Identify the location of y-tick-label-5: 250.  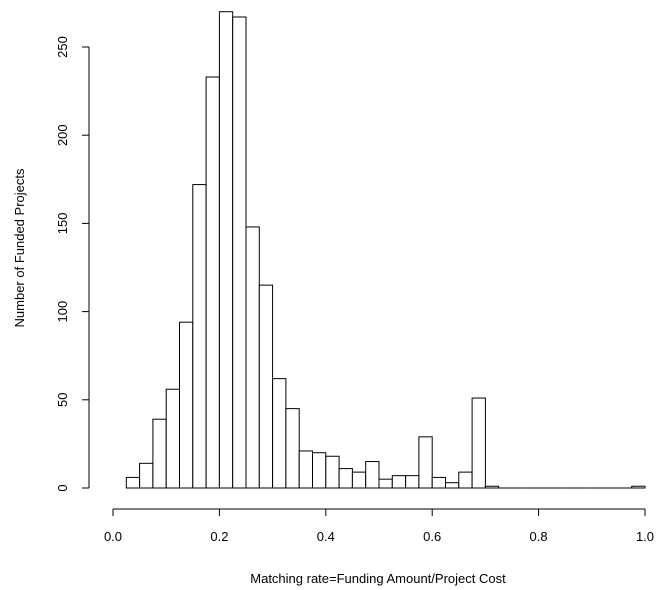
(62, 47).